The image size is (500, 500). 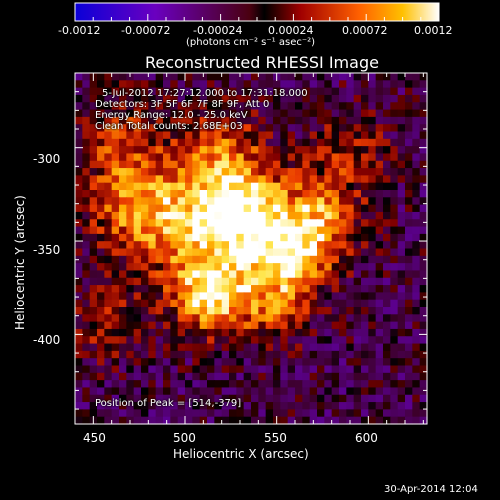 What do you see at coordinates (168, 403) in the screenshot?
I see `annotation-peak-position: Position of Peak = [514,-379]` at bounding box center [168, 403].